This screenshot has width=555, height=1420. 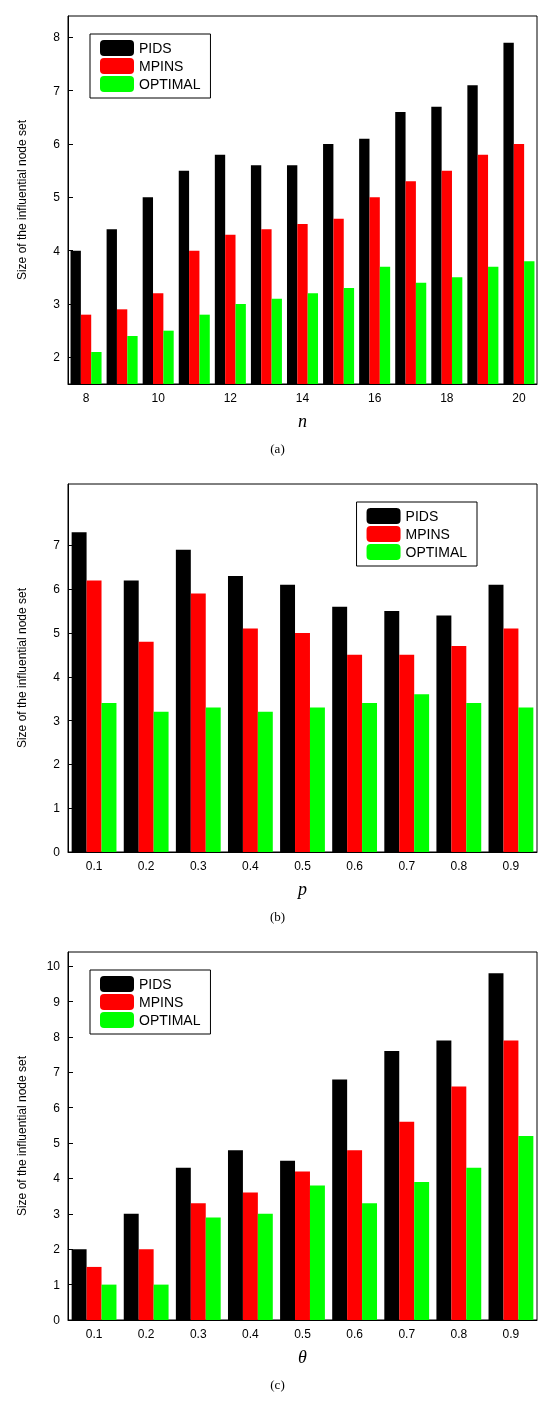 What do you see at coordinates (277, 916) in the screenshot?
I see `text: (b)` at bounding box center [277, 916].